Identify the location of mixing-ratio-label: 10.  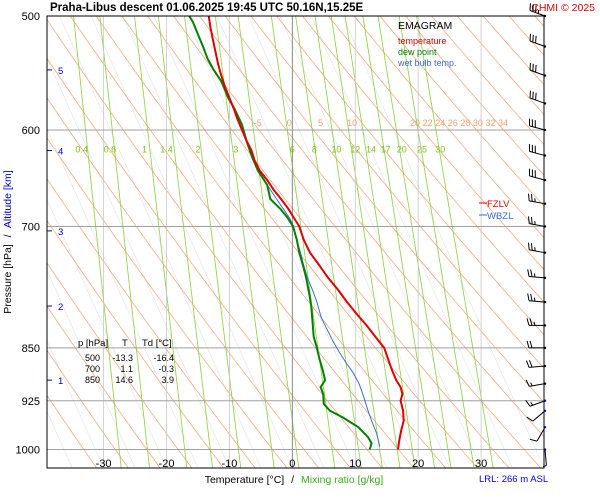
(336, 150).